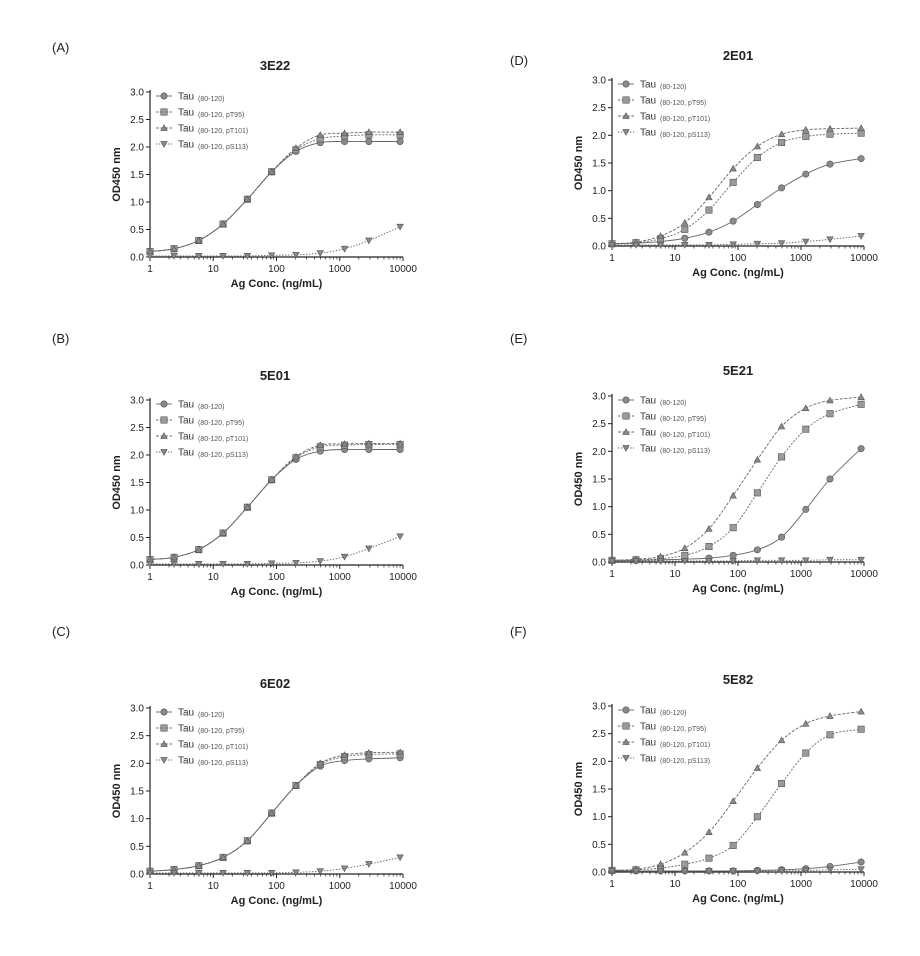 The image size is (920, 956). Describe the element at coordinates (137, 203) in the screenshot. I see `y-tick-label: 1.0` at that location.